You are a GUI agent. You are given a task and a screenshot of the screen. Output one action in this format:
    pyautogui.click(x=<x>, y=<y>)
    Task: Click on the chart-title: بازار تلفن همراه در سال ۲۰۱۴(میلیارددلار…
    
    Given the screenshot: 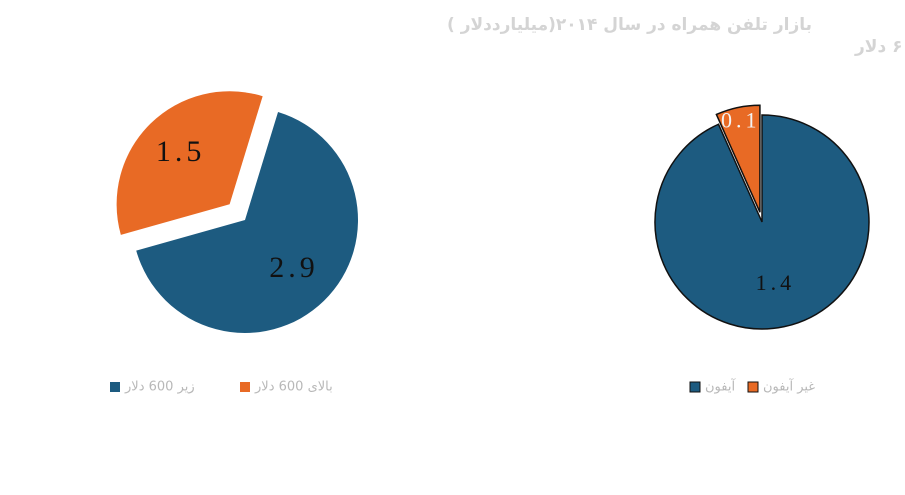 What is the action you would take?
    pyautogui.click(x=629, y=25)
    